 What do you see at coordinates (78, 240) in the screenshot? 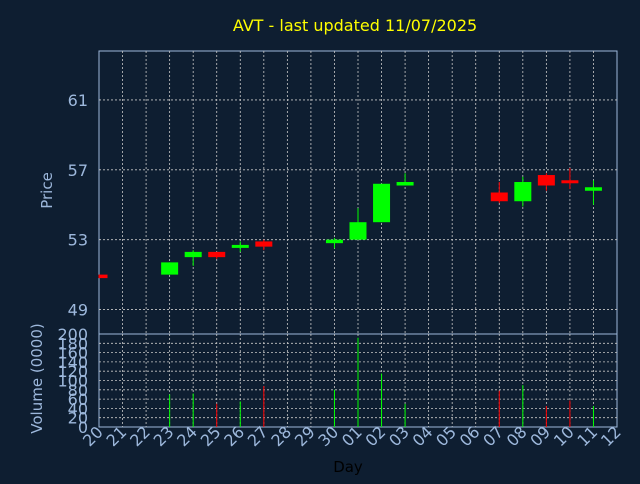
I see `price-tick-label: 53` at bounding box center [78, 240].